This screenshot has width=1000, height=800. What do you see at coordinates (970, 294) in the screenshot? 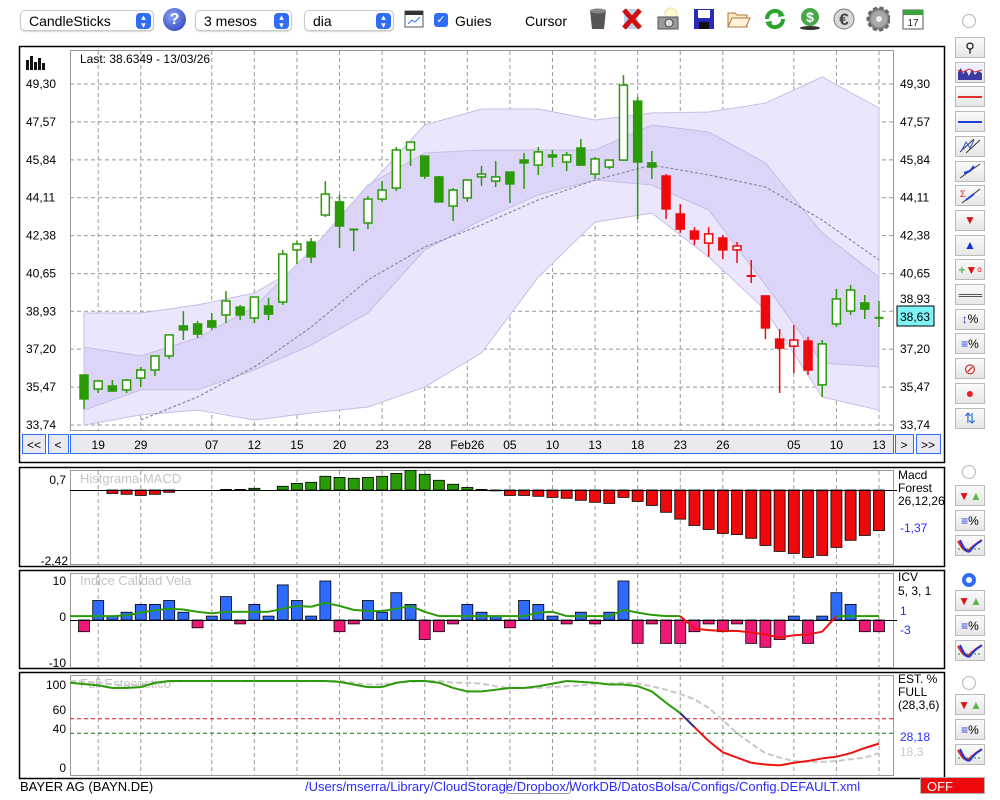
I see `levels-button: ═══` at bounding box center [970, 294].